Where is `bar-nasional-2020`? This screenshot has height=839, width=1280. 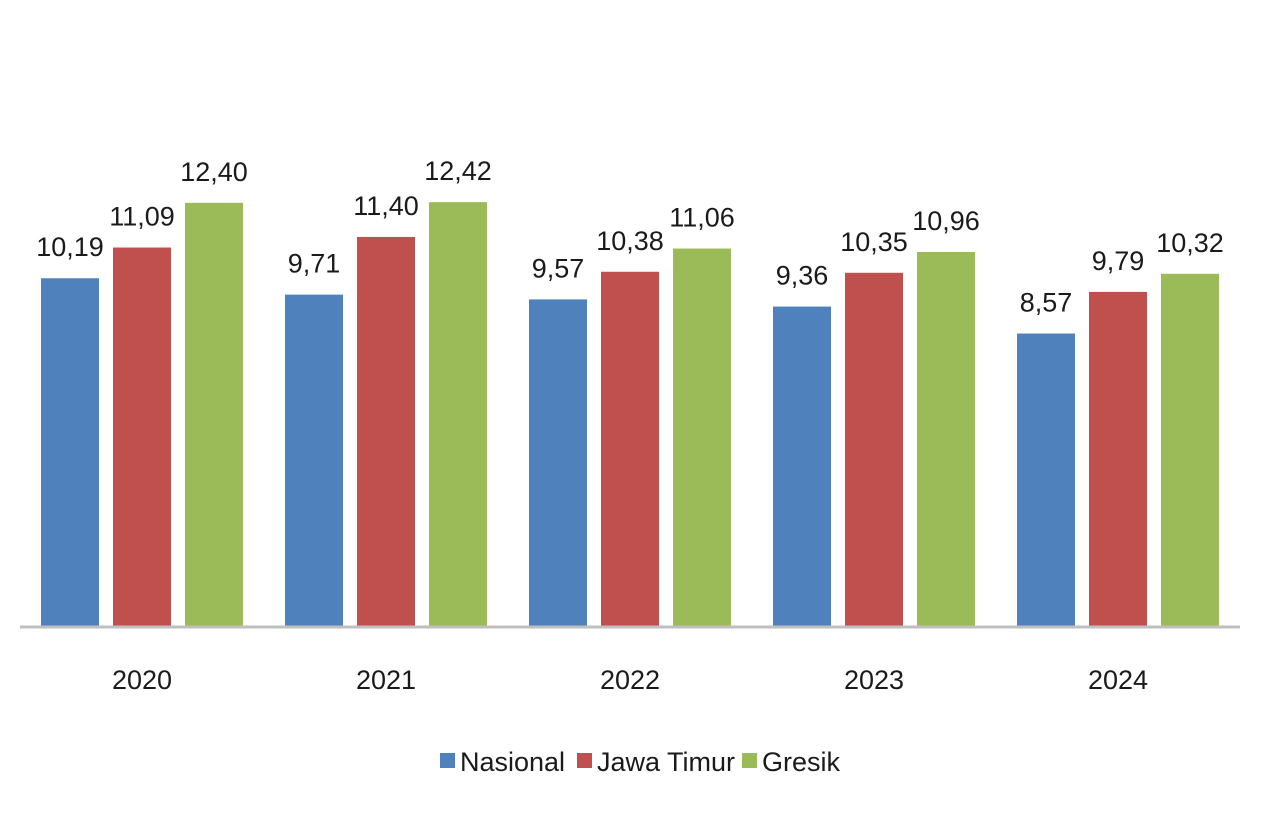
bar-nasional-2020 is located at coordinates (70, 452).